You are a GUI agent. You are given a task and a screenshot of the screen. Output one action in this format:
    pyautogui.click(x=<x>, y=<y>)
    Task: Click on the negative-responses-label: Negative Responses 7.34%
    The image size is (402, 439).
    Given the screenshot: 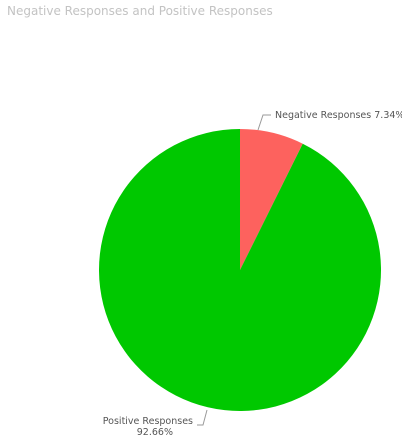 What is the action you would take?
    pyautogui.click(x=338, y=115)
    